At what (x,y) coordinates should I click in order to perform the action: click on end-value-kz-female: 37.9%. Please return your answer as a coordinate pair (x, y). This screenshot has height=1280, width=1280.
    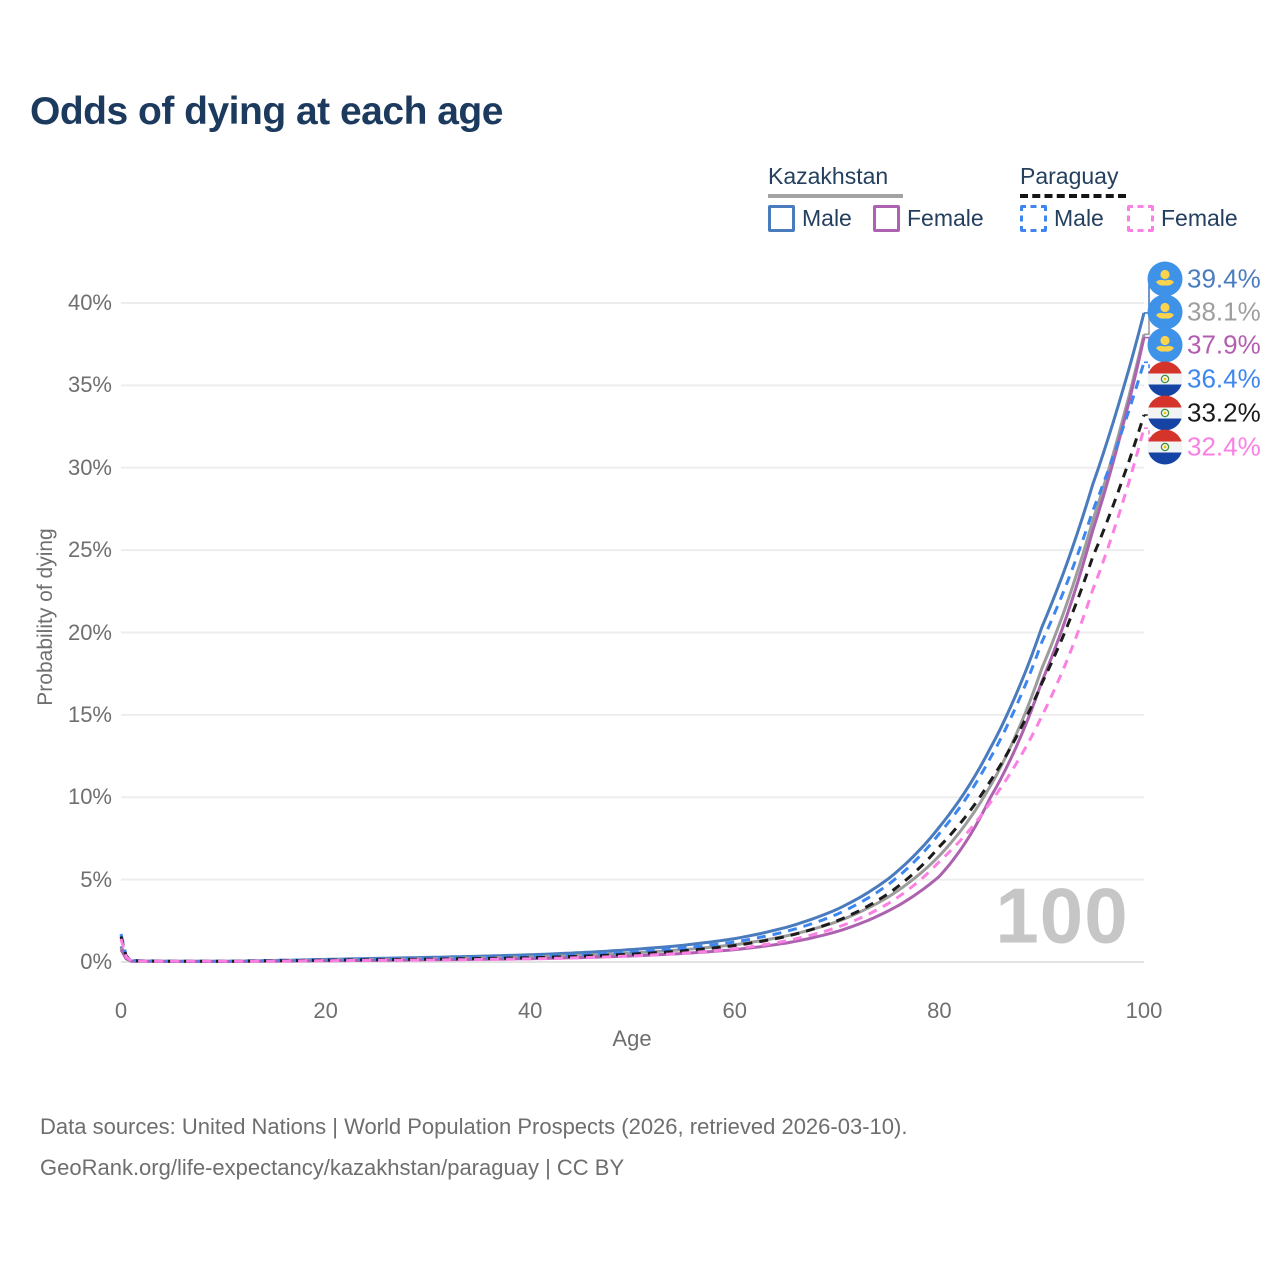
    Looking at the image, I should click on (1224, 344).